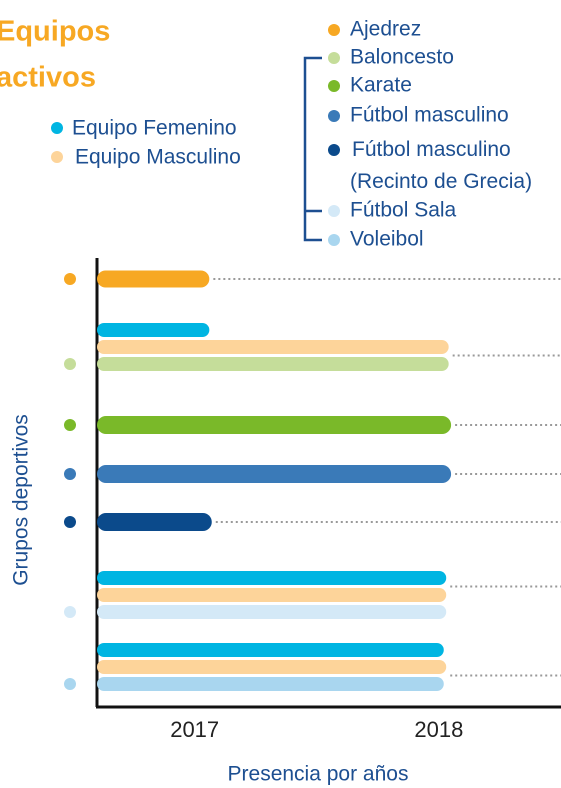 Image resolution: width=561 pixels, height=788 pixels. What do you see at coordinates (441, 165) in the screenshot?
I see `legend-label: Fútbol masculino (Recinto de Grecia)` at bounding box center [441, 165].